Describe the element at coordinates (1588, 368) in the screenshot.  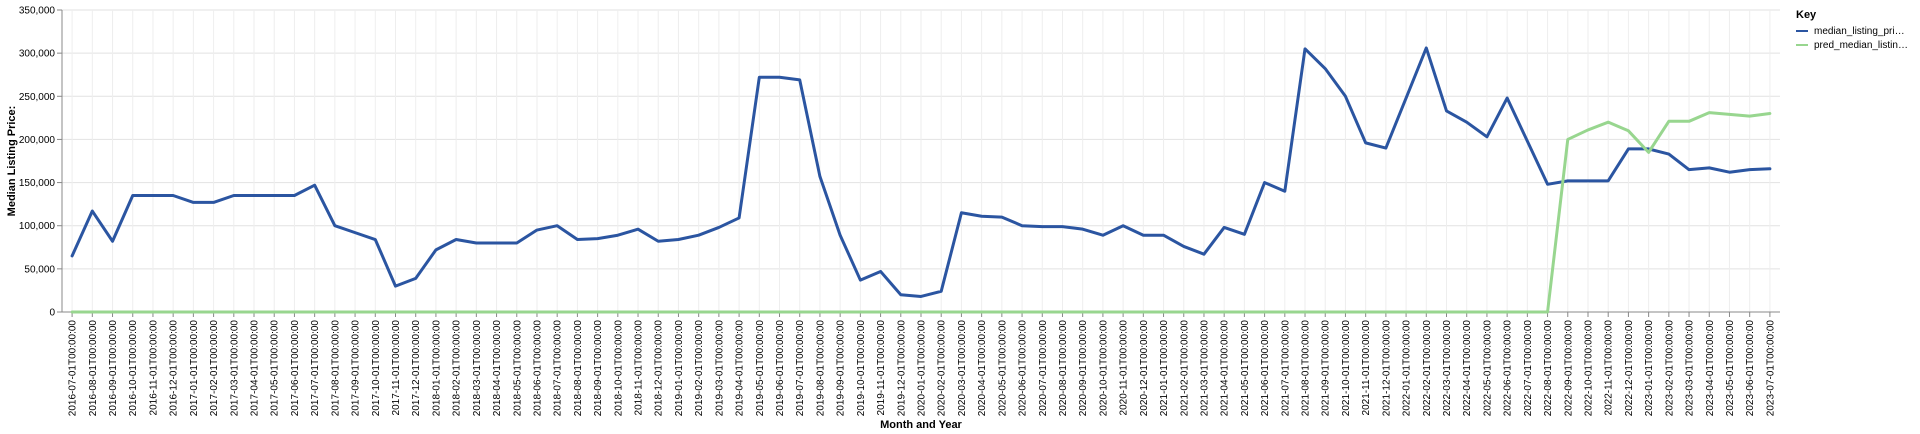
I see `x-tick-label: 2022-10-01T00:00:00` at that location.